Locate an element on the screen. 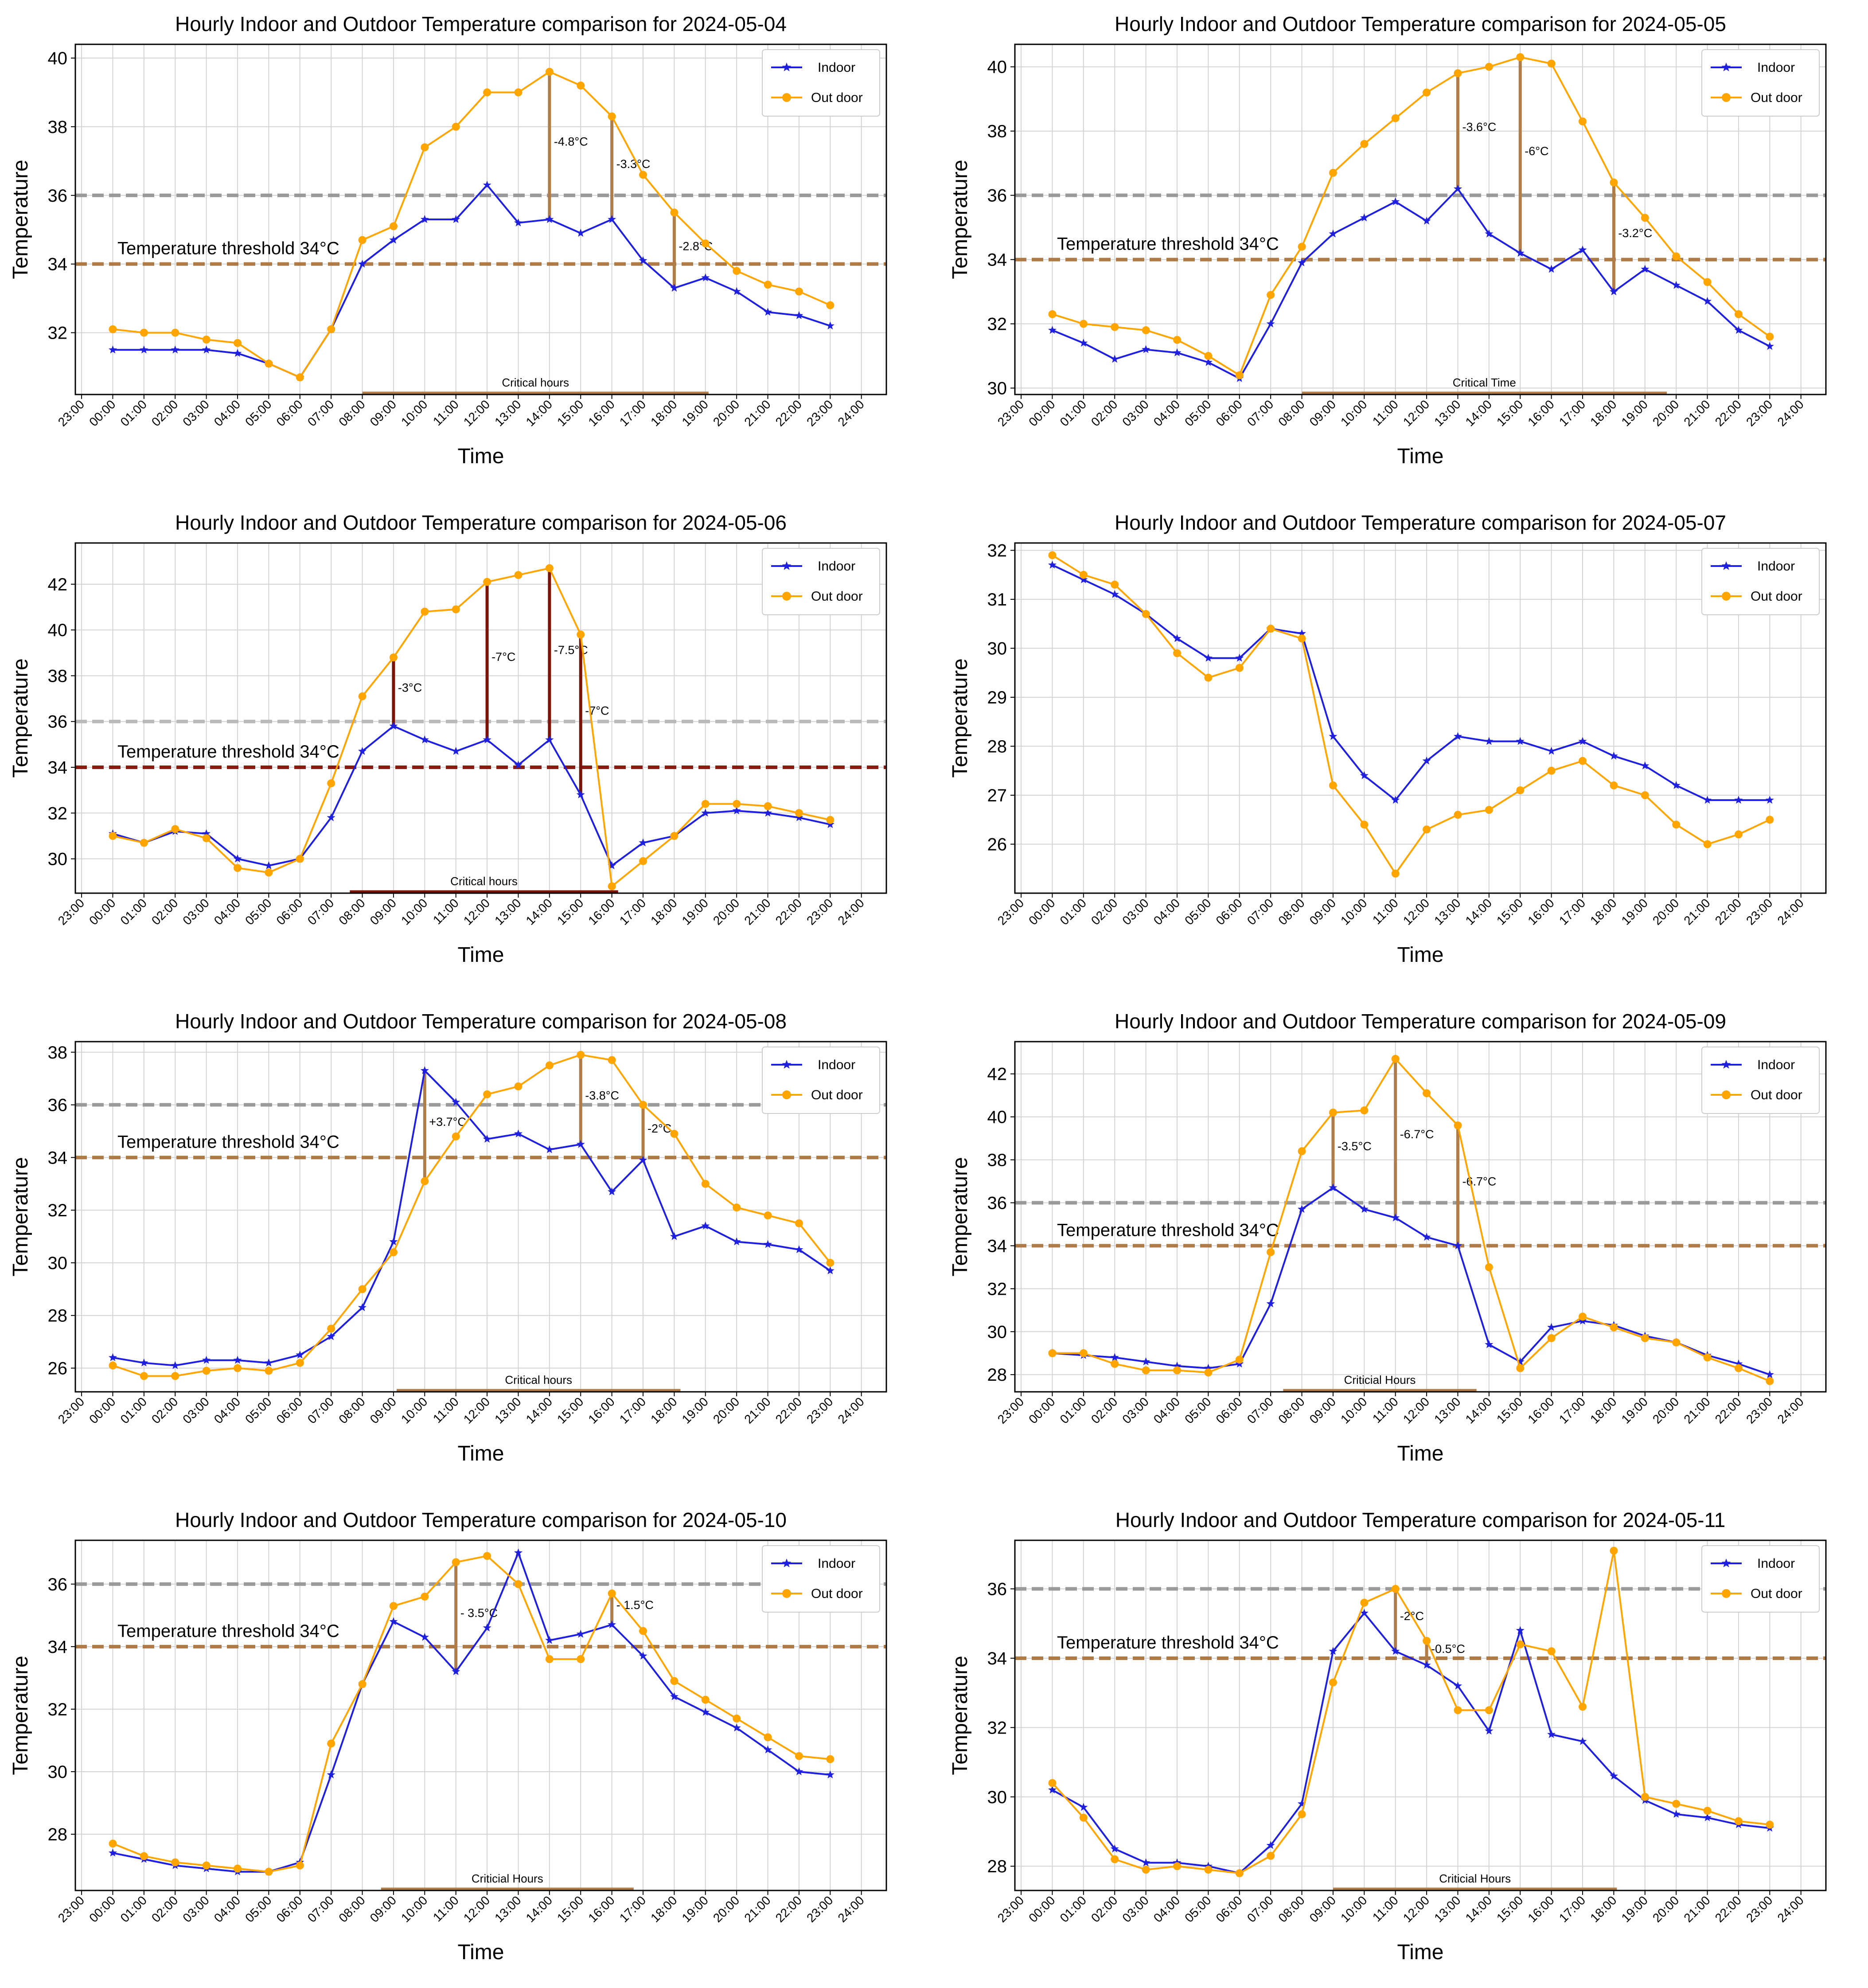 This screenshot has width=1868, height=1988. y-tick-label: 32 is located at coordinates (58, 813).